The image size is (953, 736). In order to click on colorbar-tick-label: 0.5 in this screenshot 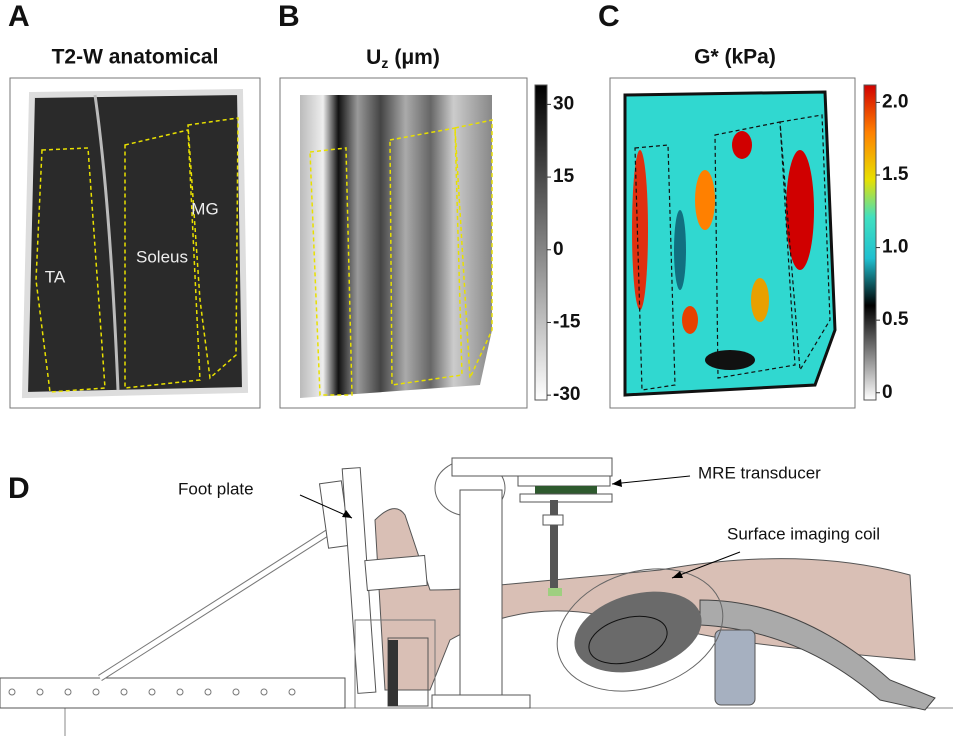, I will do `click(895, 319)`.